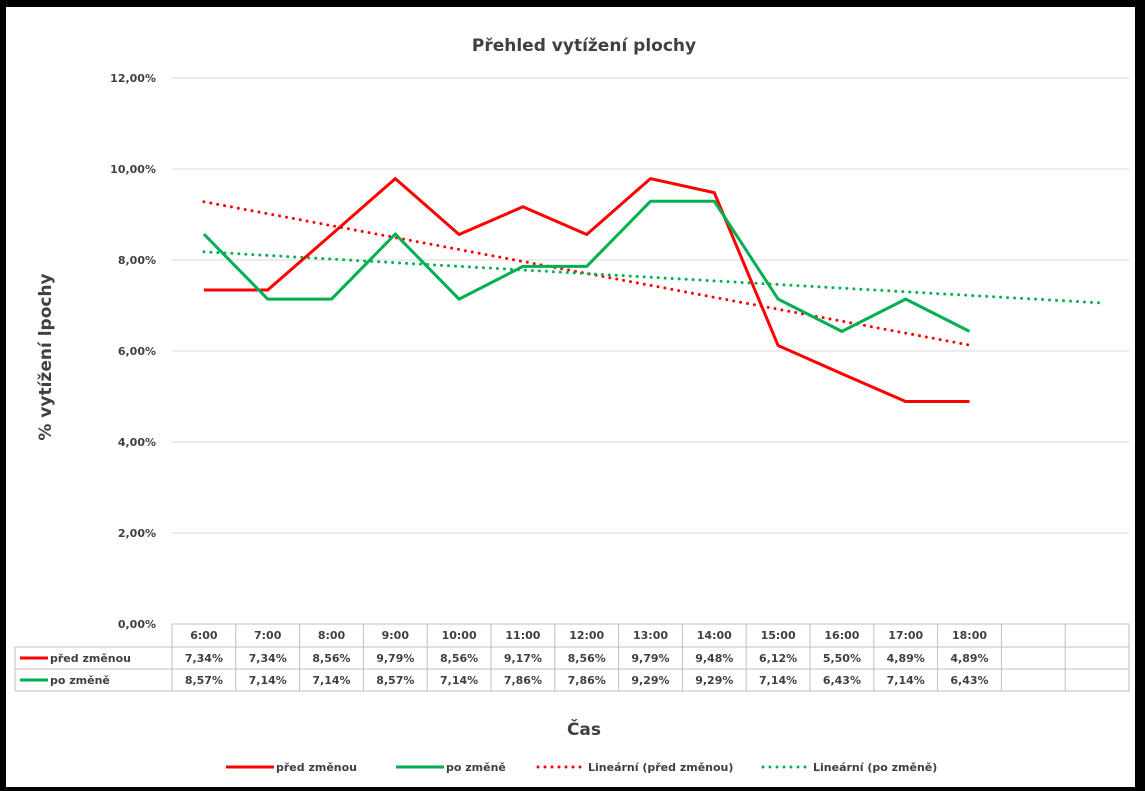 The image size is (1145, 791). What do you see at coordinates (396, 635) in the screenshot?
I see `x-tick-label: 9:00` at bounding box center [396, 635].